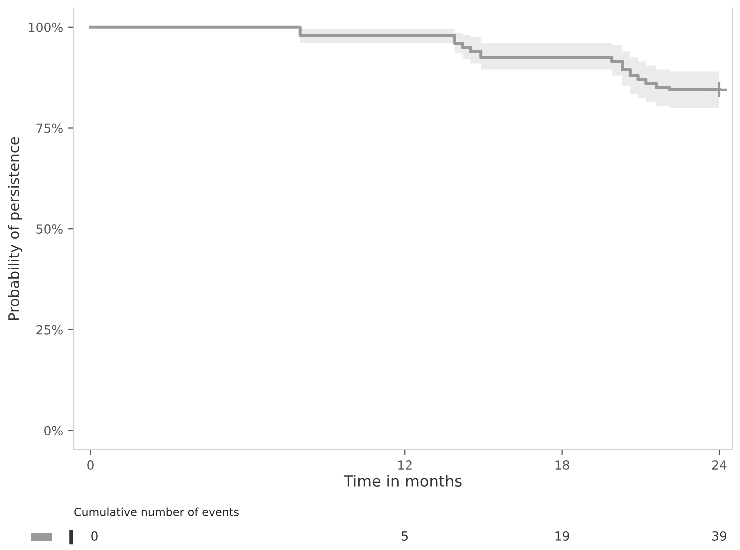 This screenshot has width=740, height=550. I want to click on y-axis-title: Probability of persistence, so click(15, 228).